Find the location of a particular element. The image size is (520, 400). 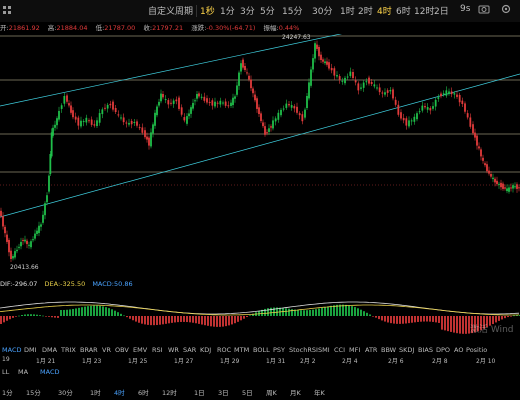

indicator-tab-trix: TRIX is located at coordinates (68, 350).